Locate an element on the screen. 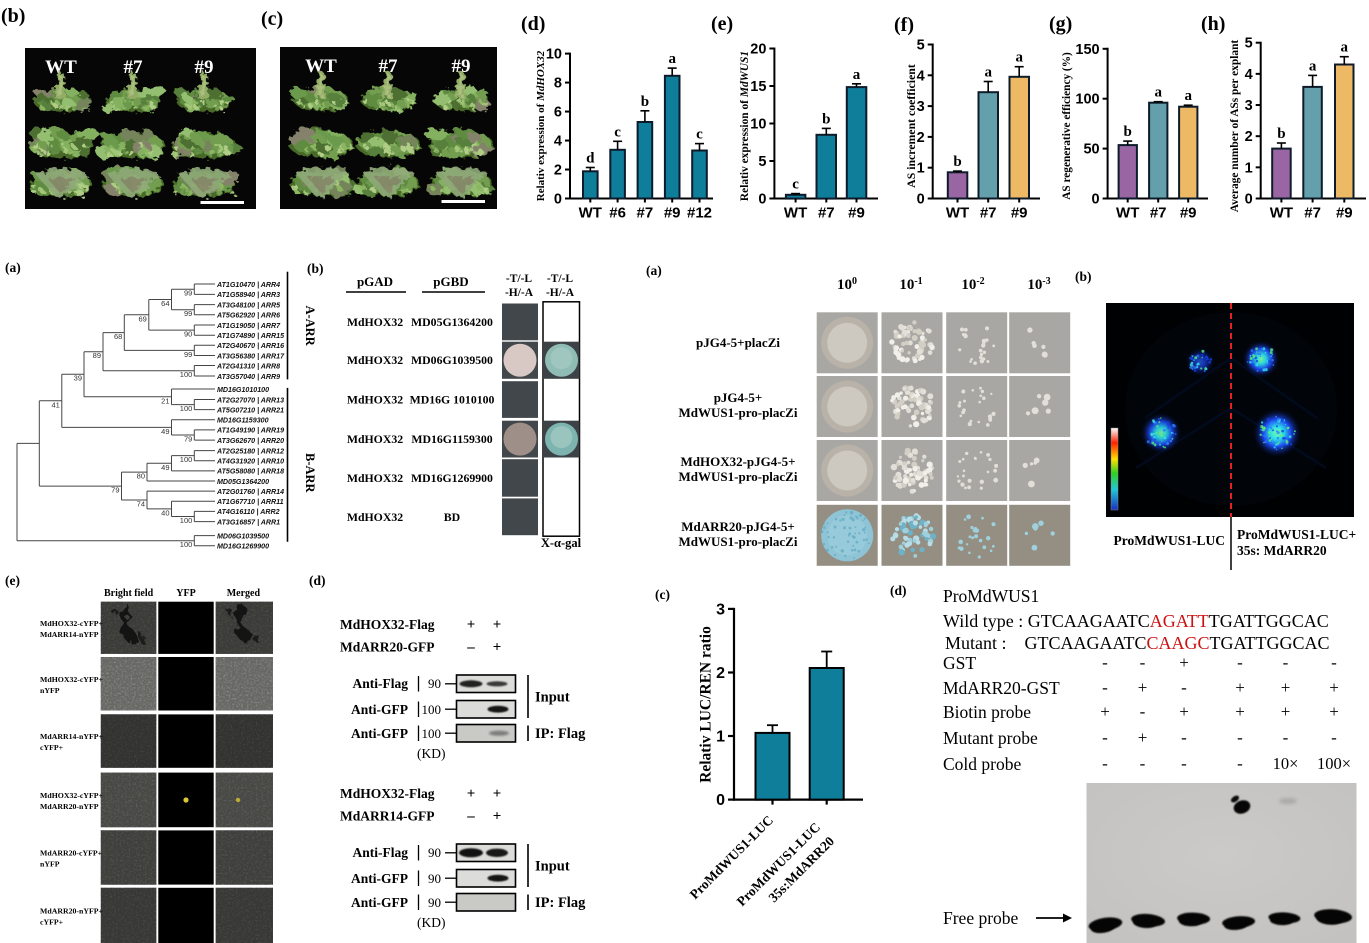 The image size is (1369, 943). svg-text: AT2G01760 | ARR14 is located at coordinates (250, 492).